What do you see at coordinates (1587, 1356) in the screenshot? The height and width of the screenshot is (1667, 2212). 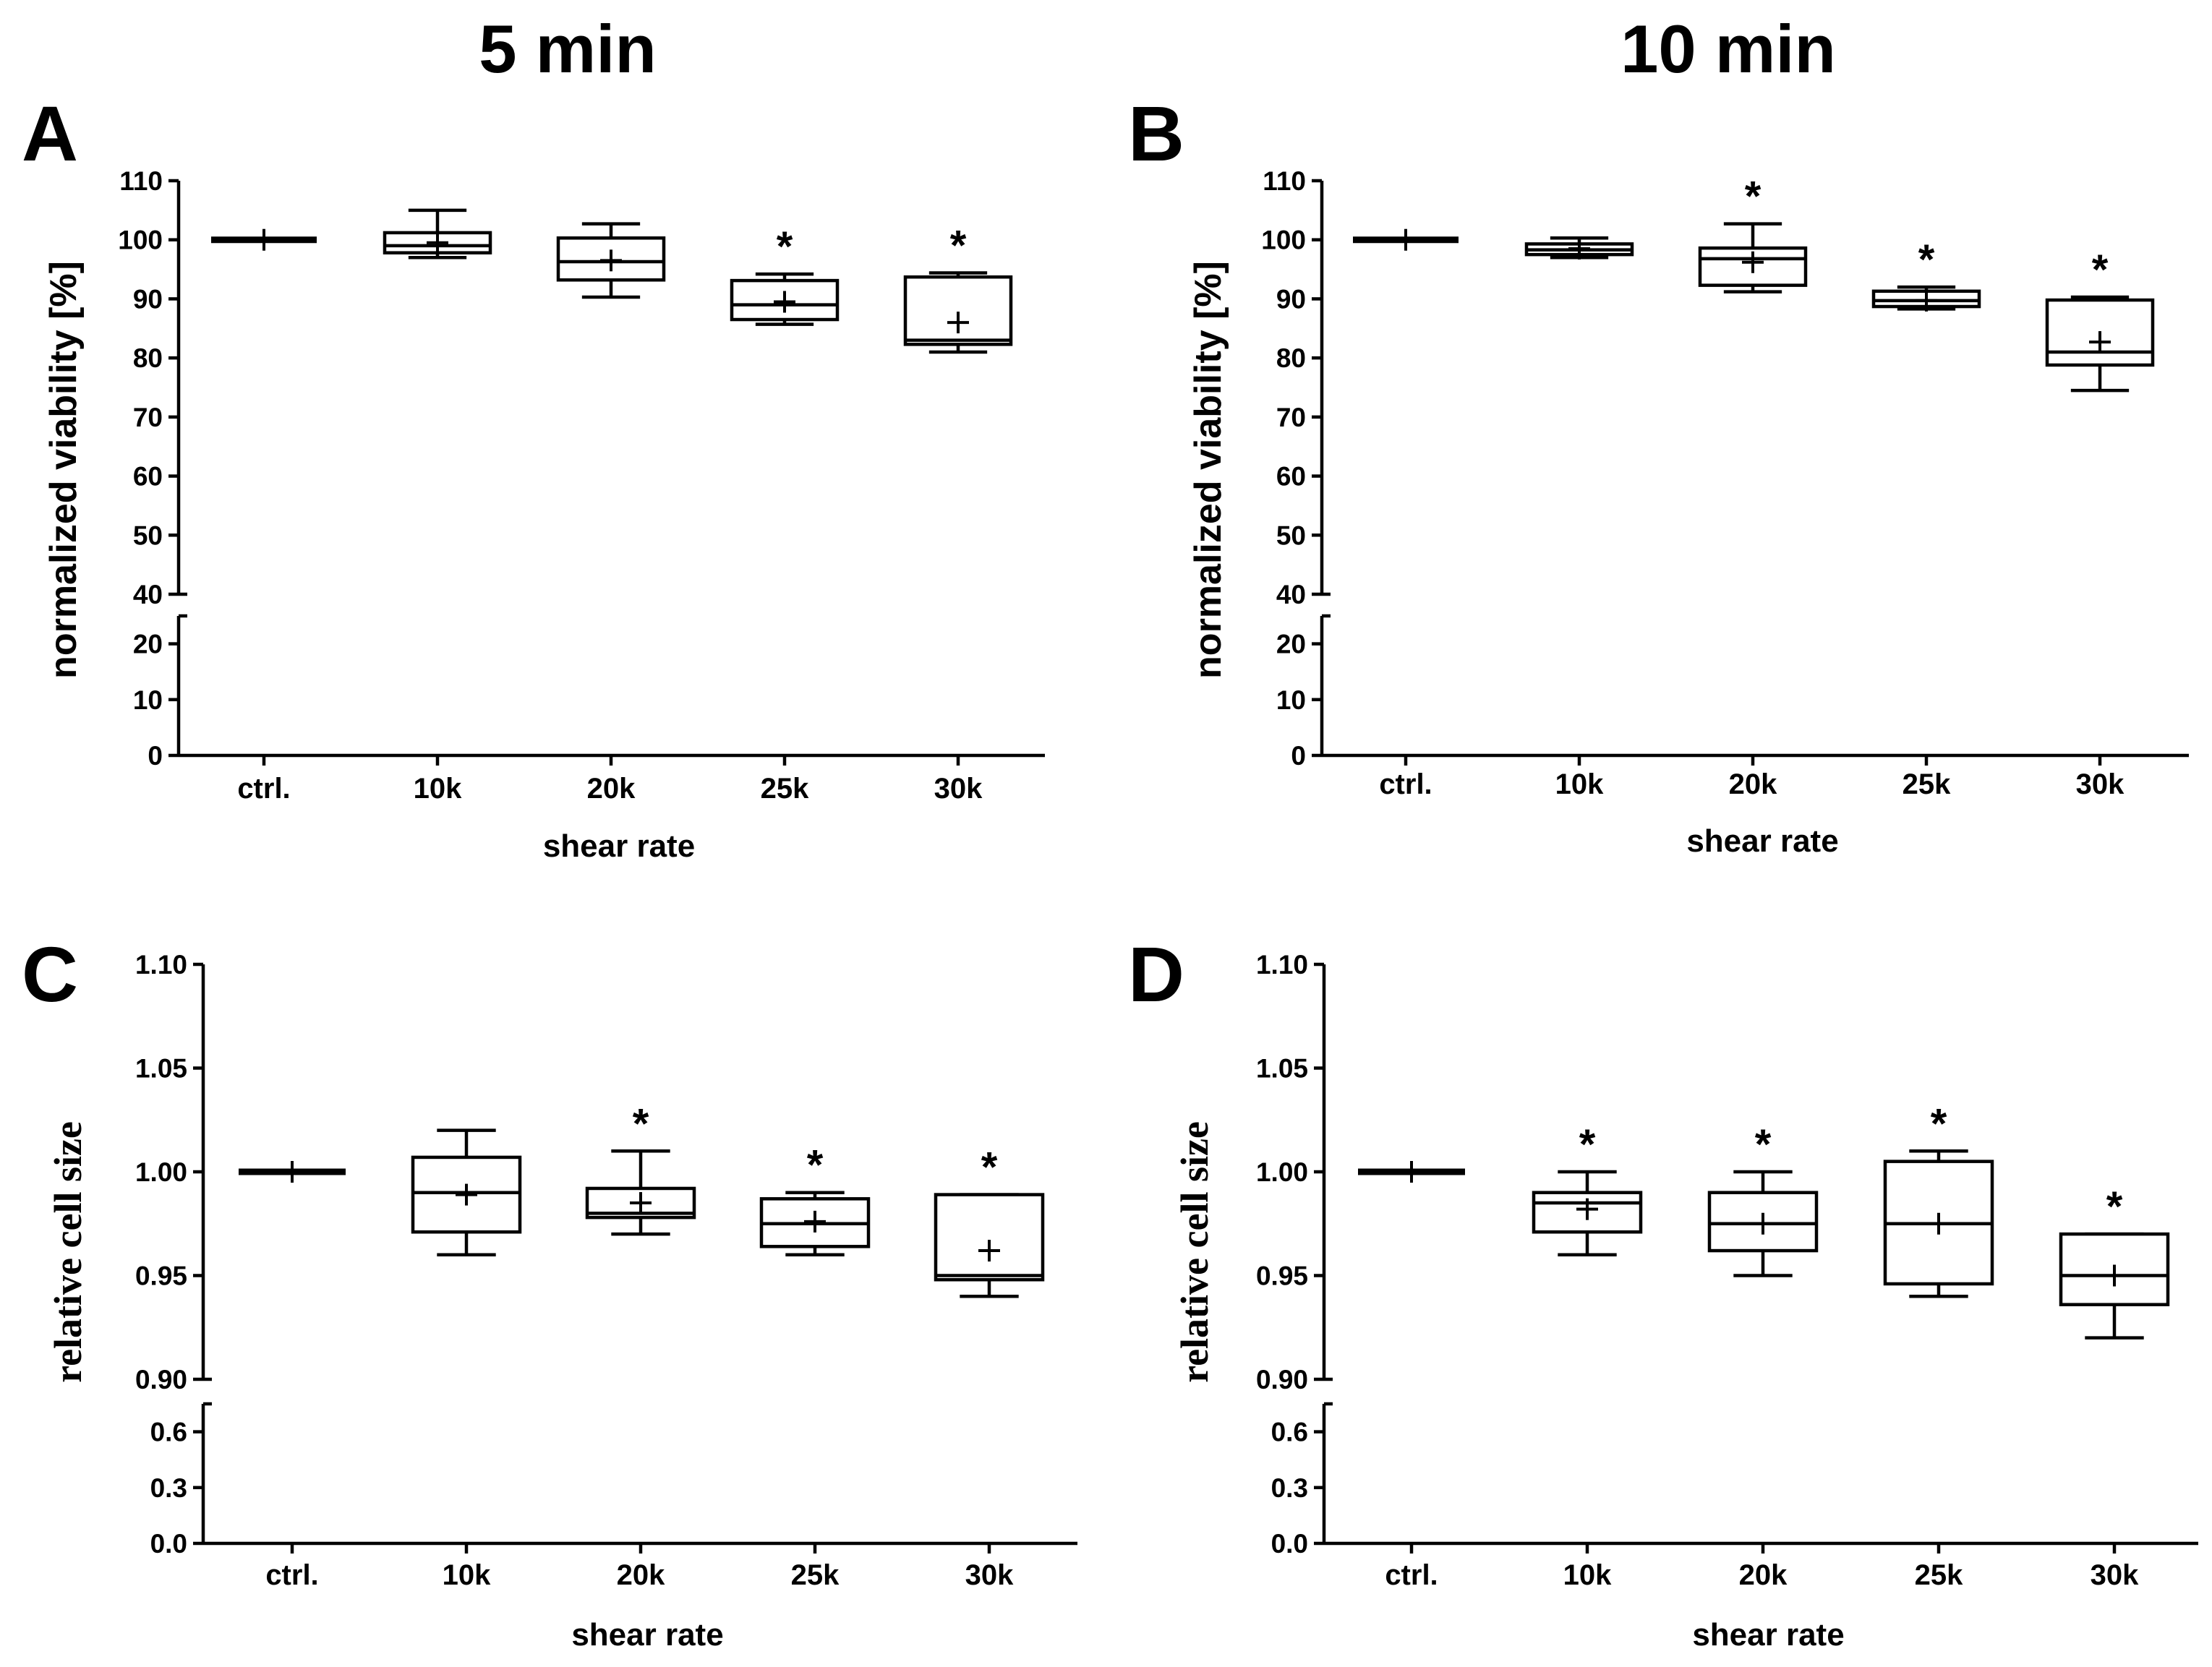 I see `box-10k: 10k *` at bounding box center [1587, 1356].